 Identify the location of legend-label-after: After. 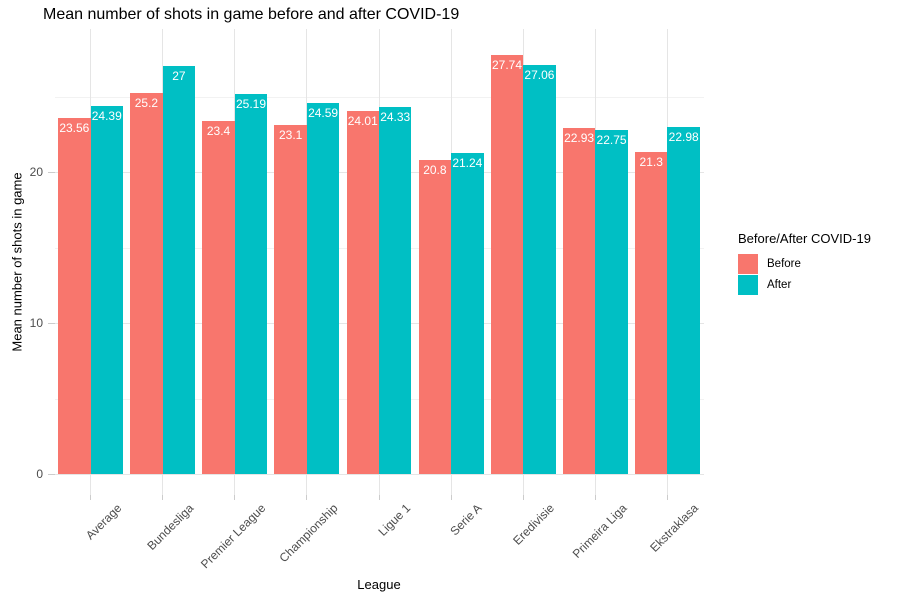
(779, 285).